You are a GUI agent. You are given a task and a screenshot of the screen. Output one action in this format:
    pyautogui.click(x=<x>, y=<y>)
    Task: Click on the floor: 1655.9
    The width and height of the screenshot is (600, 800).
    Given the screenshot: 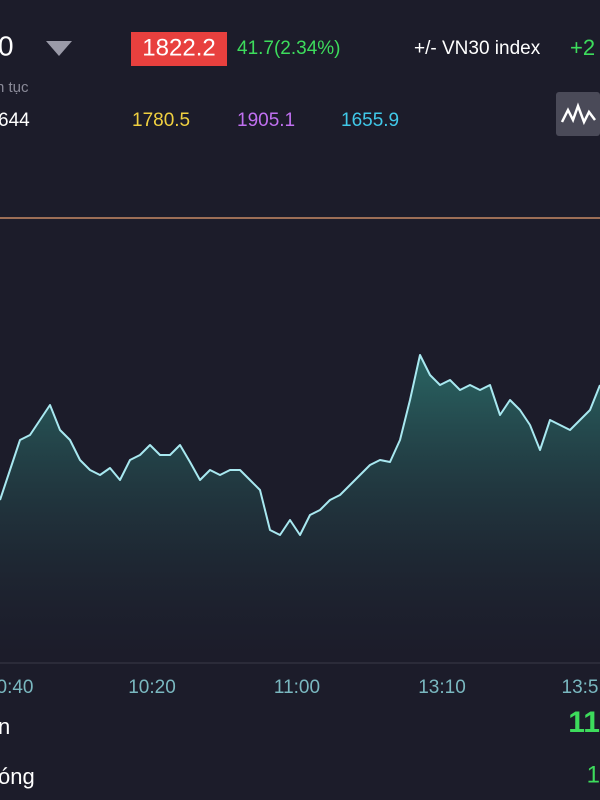 What is the action you would take?
    pyautogui.click(x=370, y=120)
    